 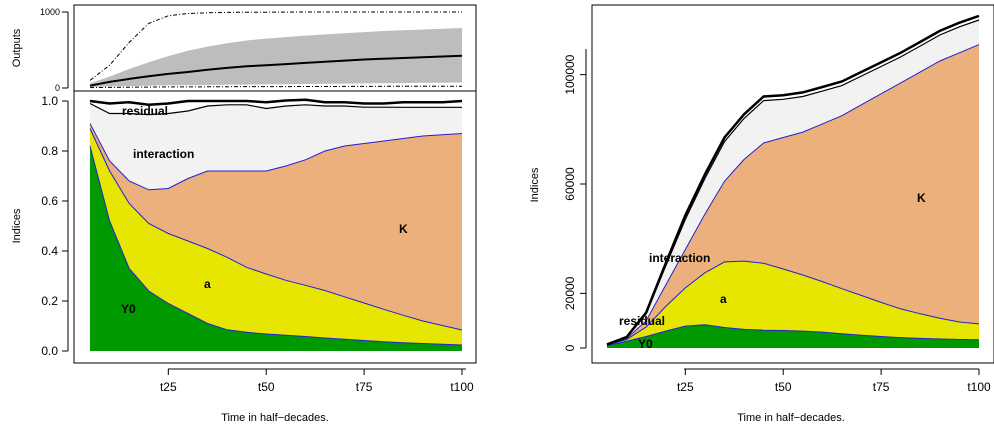 What do you see at coordinates (266, 387) in the screenshot?
I see `normalized-x-tick-label: t50` at bounding box center [266, 387].